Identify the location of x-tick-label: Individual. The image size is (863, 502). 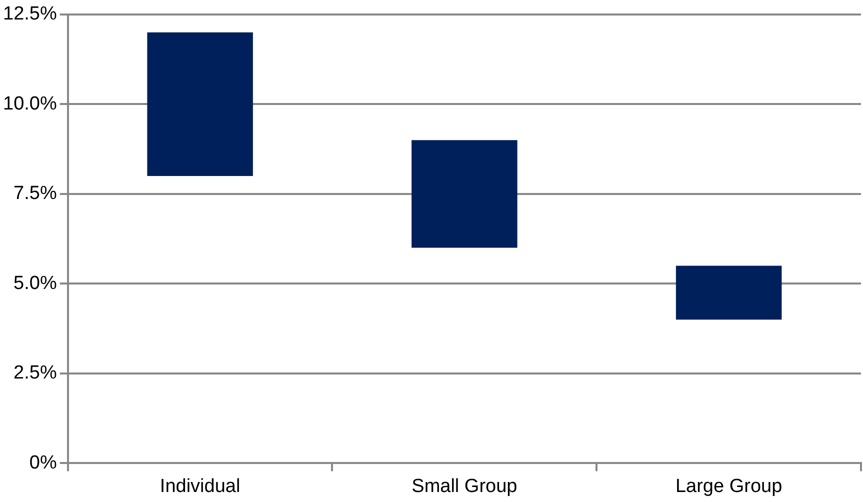
(200, 486).